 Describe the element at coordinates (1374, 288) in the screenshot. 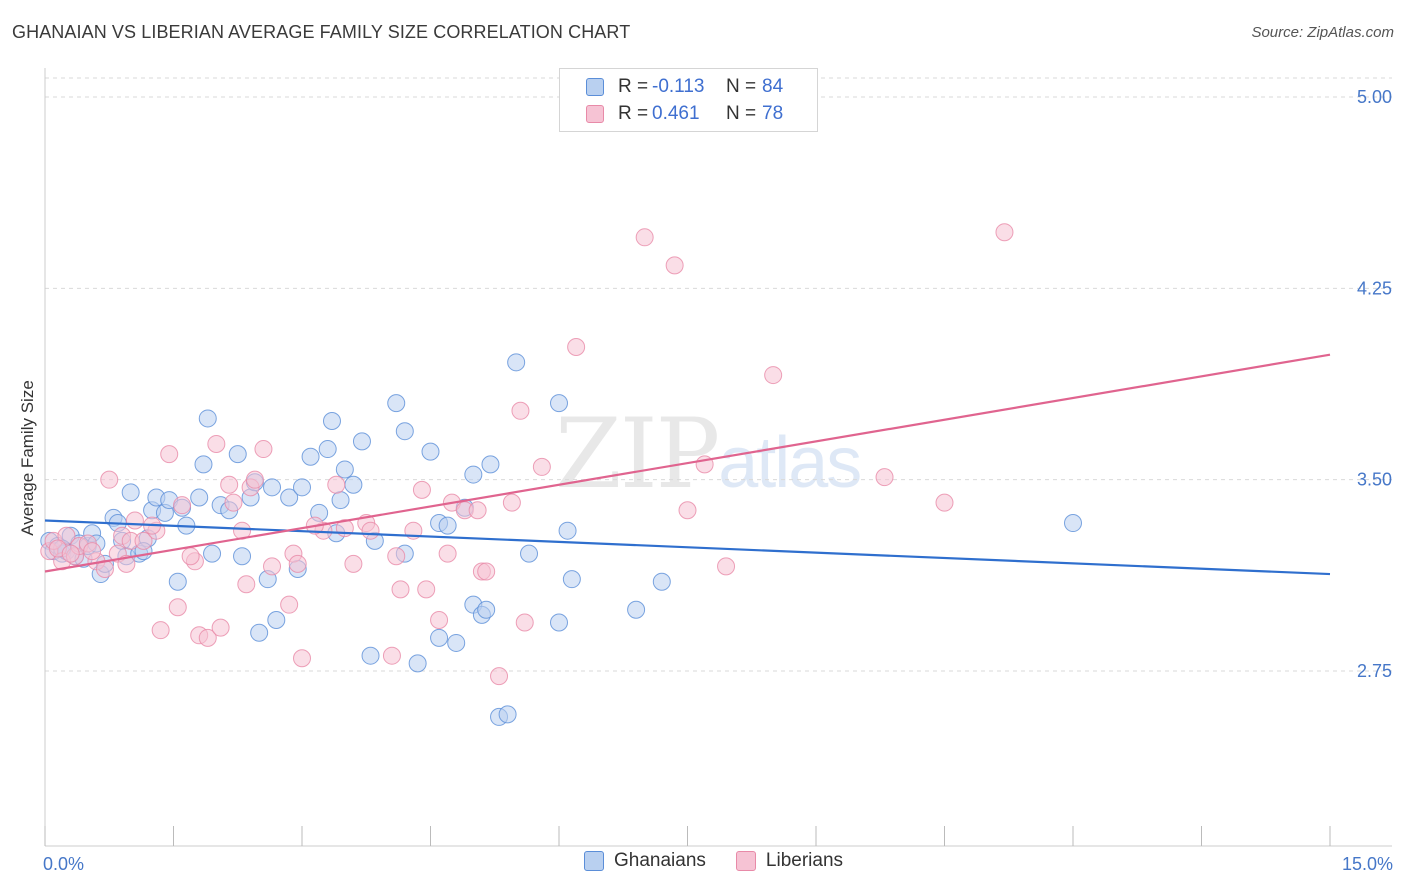

I see `y-tick-label: 4.25` at that location.